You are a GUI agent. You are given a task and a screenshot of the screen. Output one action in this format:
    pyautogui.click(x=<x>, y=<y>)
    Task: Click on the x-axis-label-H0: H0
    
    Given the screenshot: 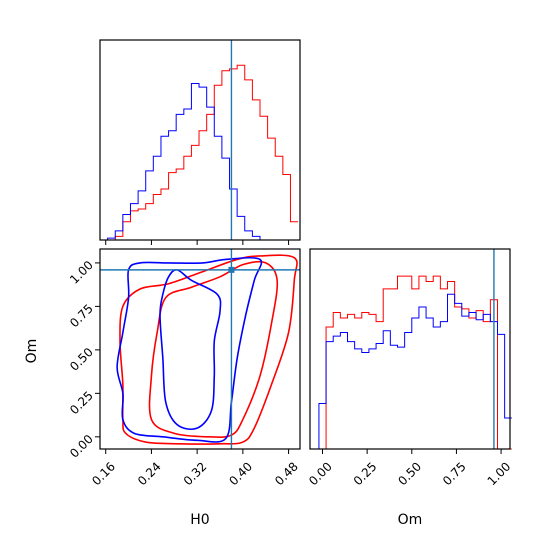 What is the action you would take?
    pyautogui.click(x=199, y=520)
    